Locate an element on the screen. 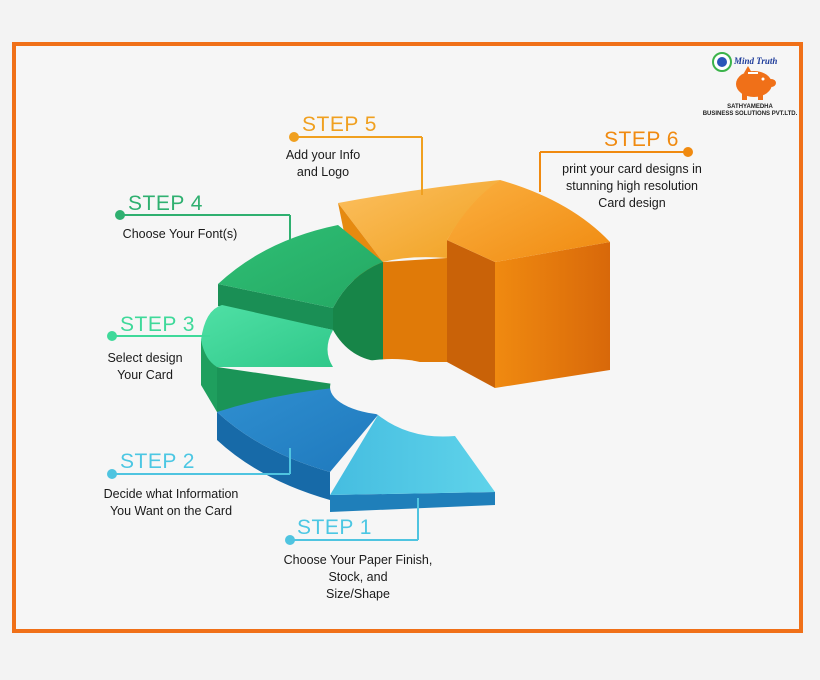  ring-center-hole is located at coordinates (392, 387).